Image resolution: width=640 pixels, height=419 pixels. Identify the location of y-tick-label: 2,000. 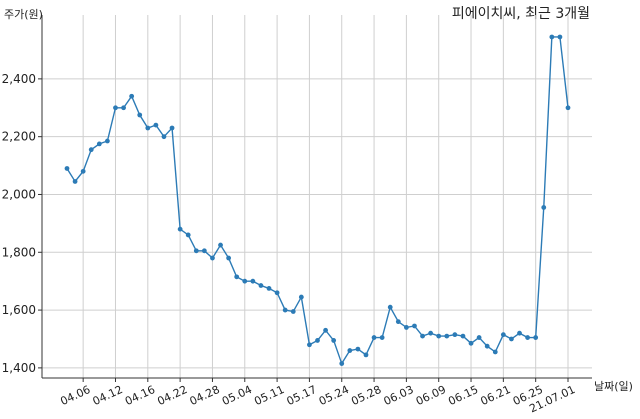
(19, 194).